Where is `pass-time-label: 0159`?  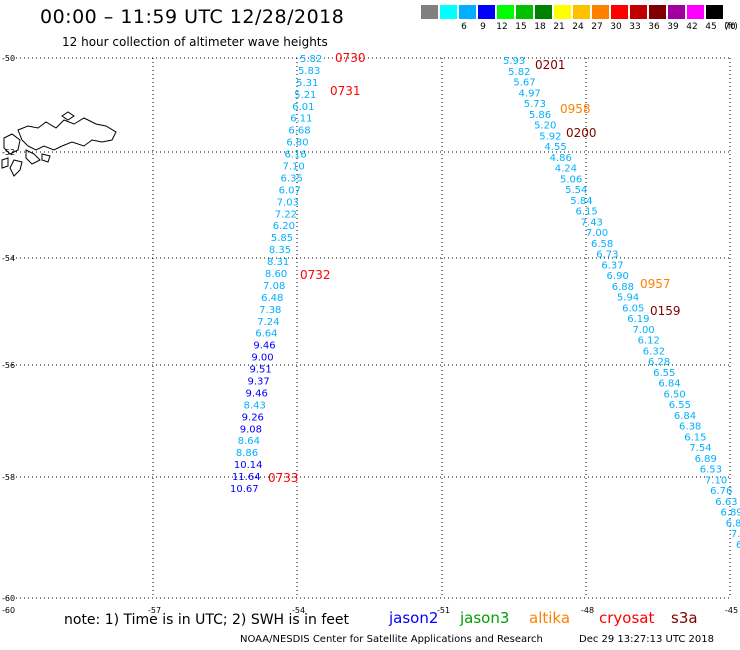 pass-time-label: 0159 is located at coordinates (665, 311).